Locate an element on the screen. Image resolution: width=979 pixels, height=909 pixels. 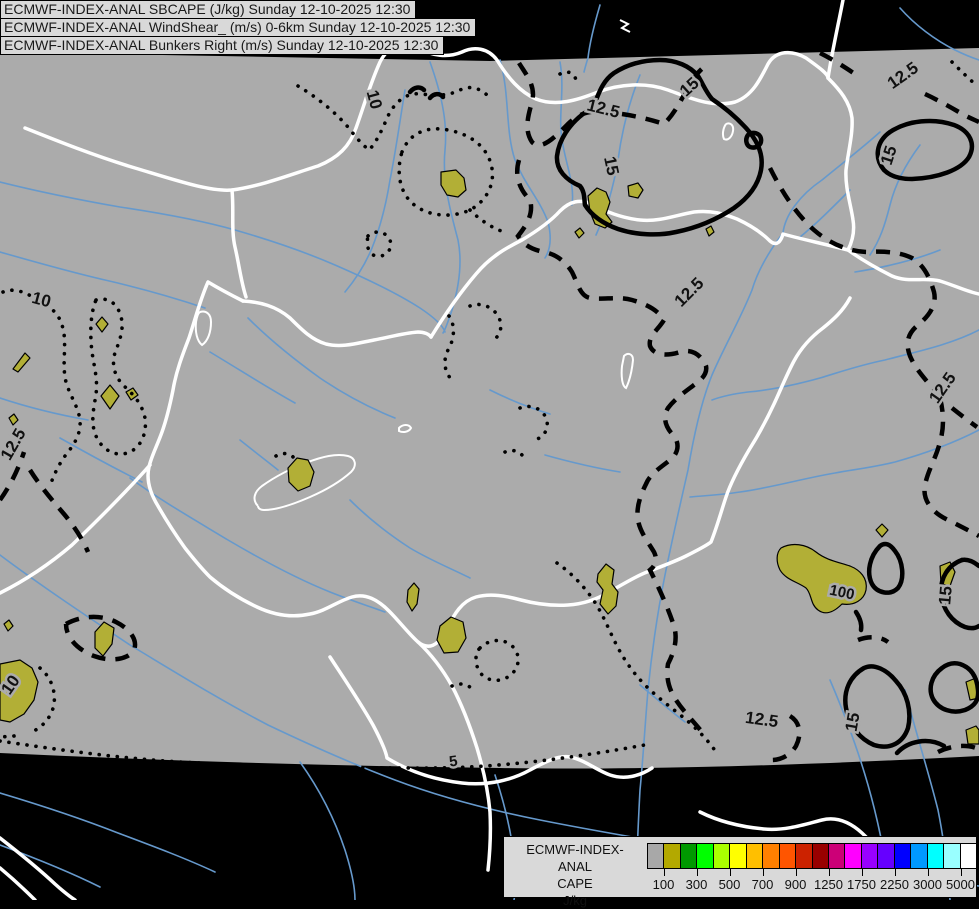
colorbar-tick-labels: 100 300 500 700 900 1250 1750 2250 3000 5000 is located at coordinates (813, 885).